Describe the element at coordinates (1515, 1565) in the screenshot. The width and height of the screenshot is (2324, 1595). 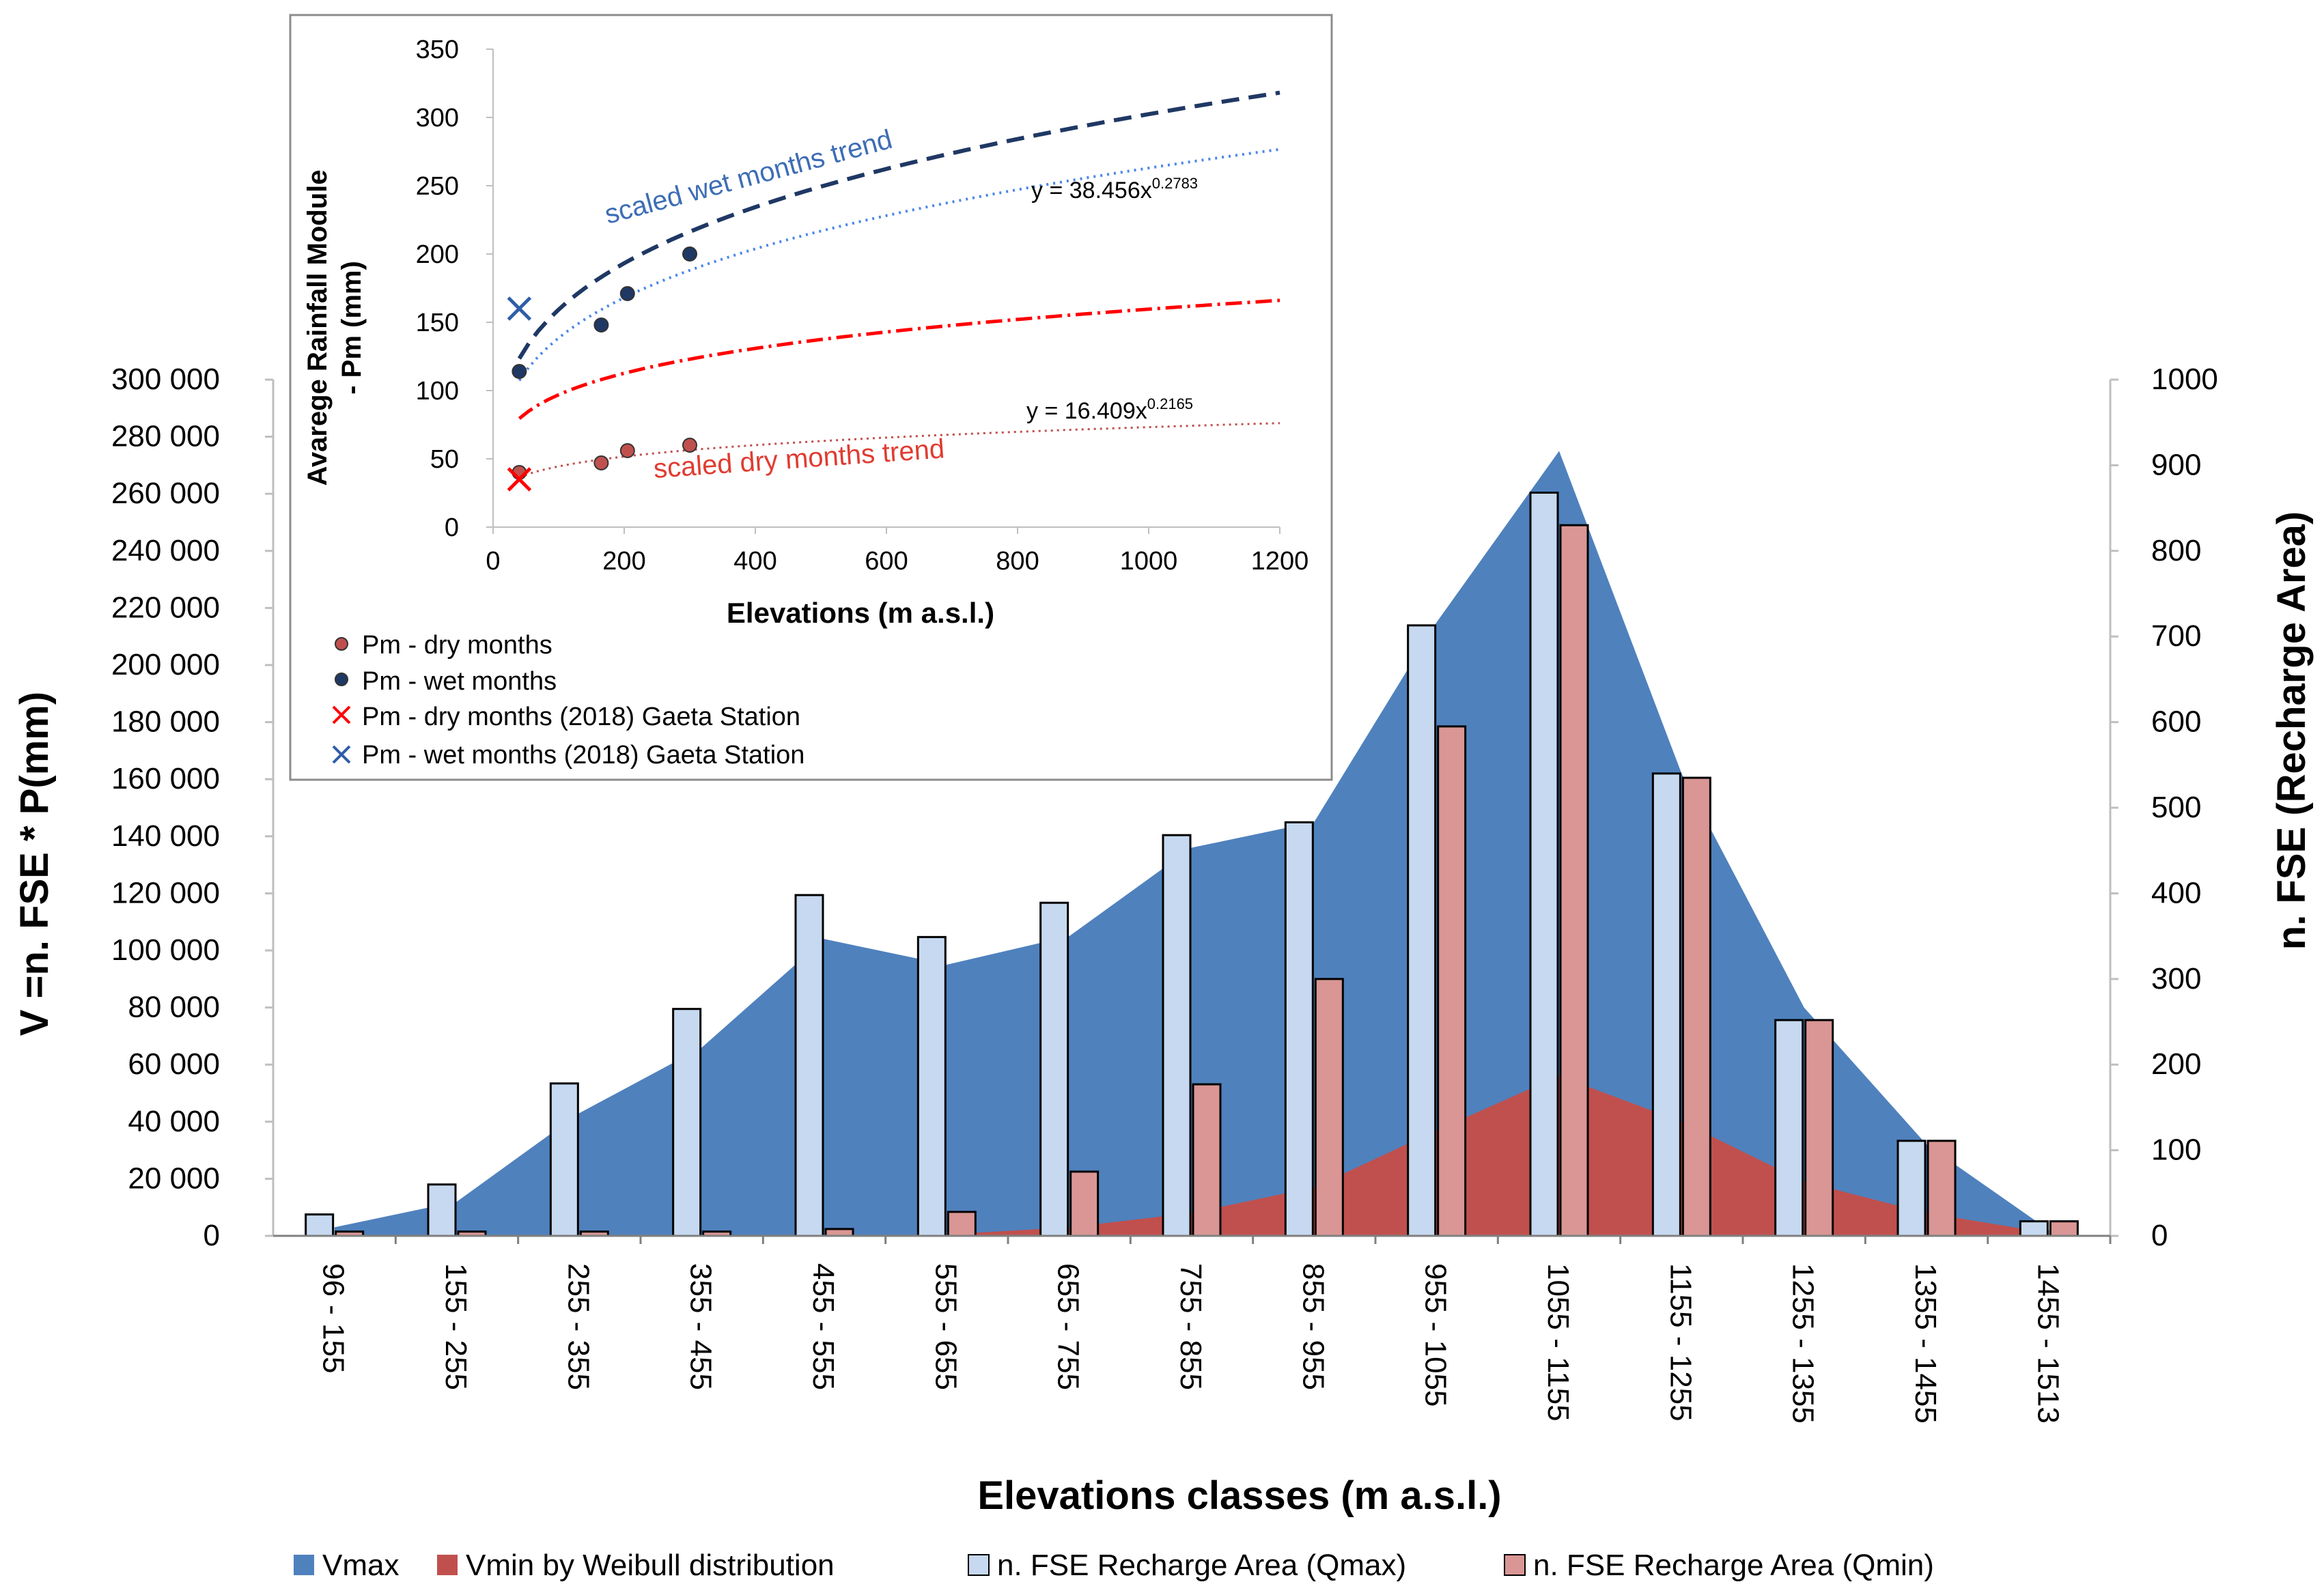
I see `legend-swatch-qmin` at that location.